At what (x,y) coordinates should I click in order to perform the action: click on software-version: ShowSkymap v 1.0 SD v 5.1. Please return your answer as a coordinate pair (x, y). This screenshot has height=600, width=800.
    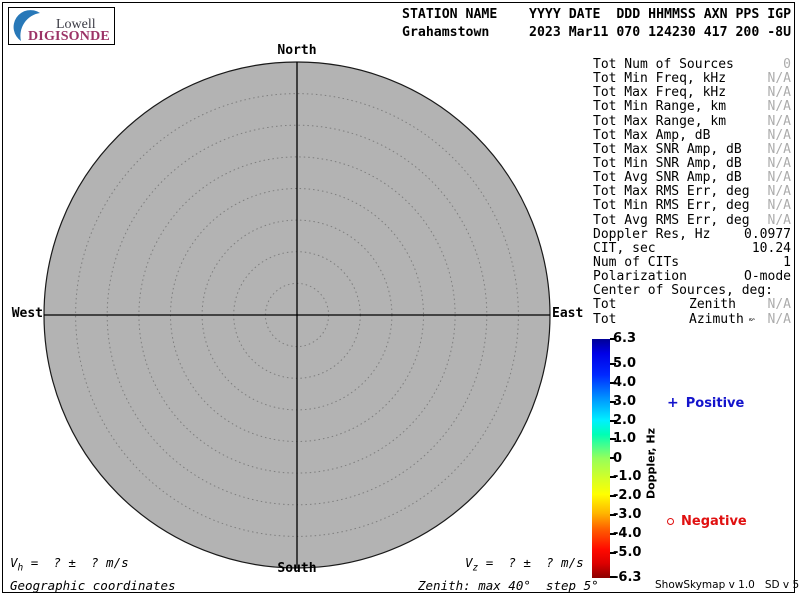
    Looking at the image, I should click on (727, 585).